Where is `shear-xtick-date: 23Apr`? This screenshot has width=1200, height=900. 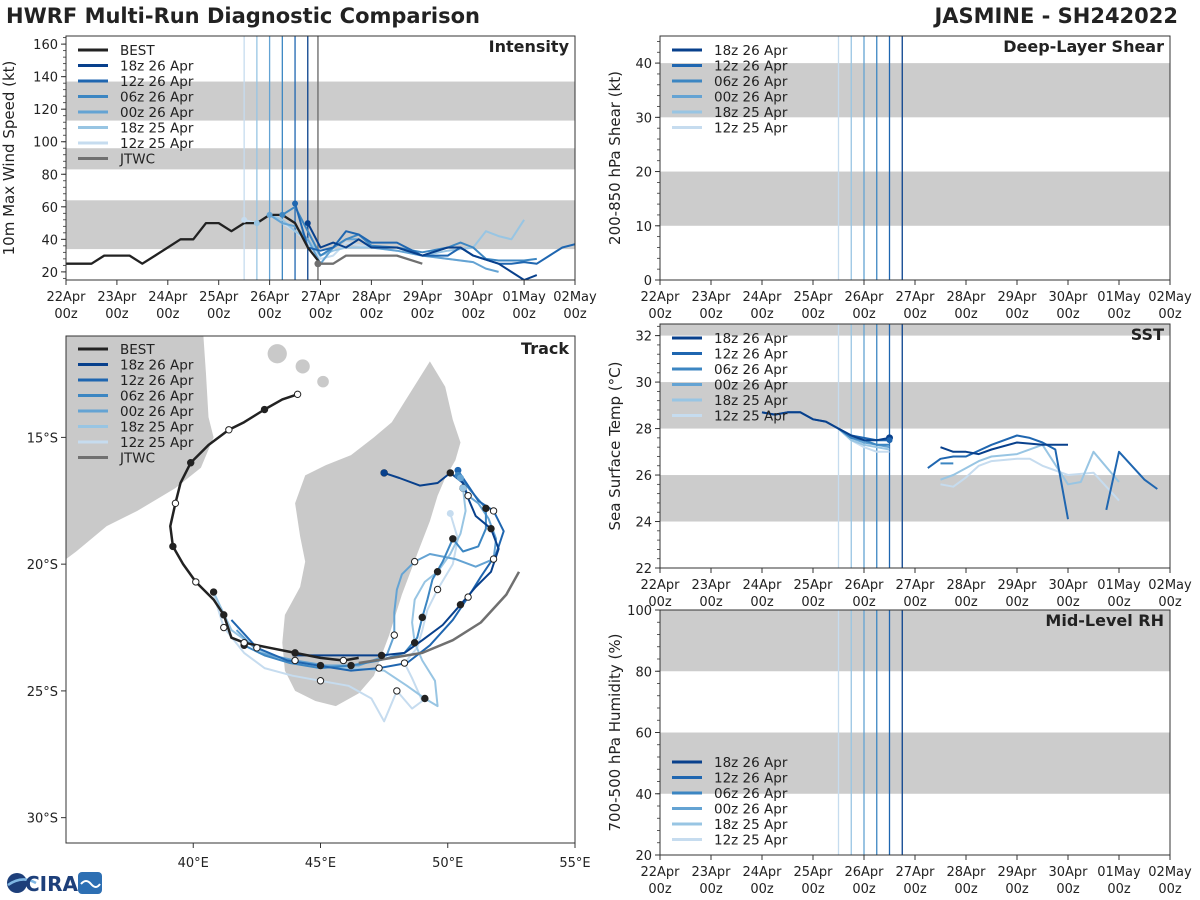
shear-xtick-date: 23Apr is located at coordinates (711, 297).